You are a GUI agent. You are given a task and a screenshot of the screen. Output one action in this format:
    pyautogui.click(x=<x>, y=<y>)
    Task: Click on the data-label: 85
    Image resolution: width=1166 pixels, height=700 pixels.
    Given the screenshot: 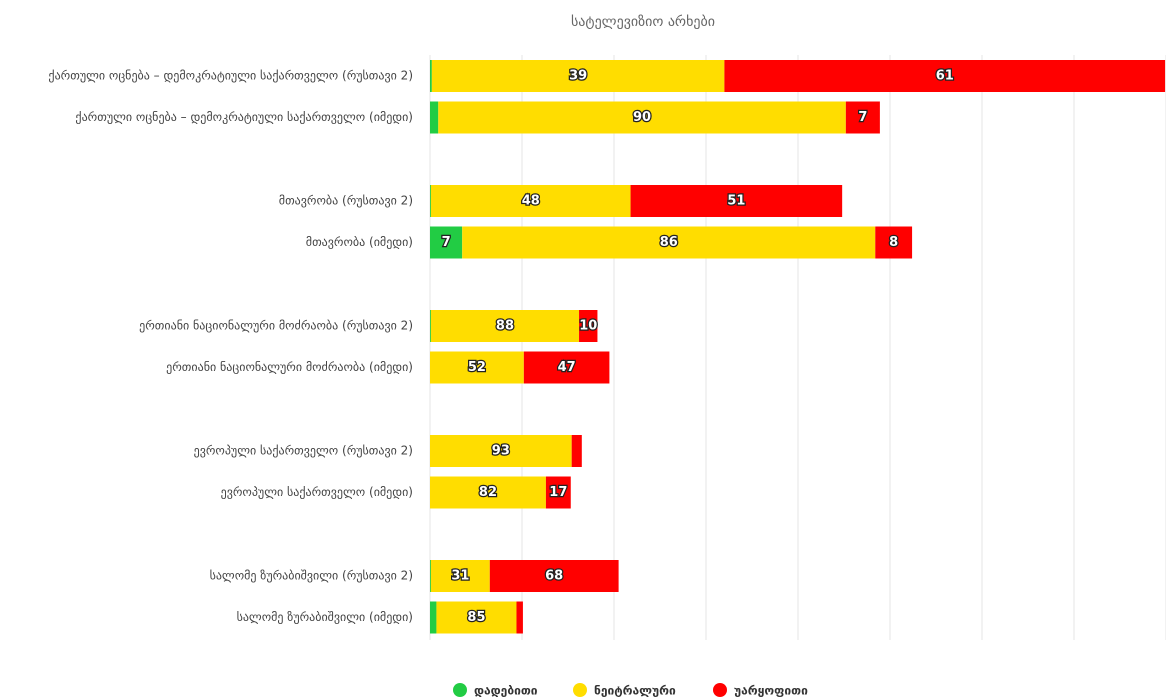 What is the action you would take?
    pyautogui.click(x=476, y=617)
    